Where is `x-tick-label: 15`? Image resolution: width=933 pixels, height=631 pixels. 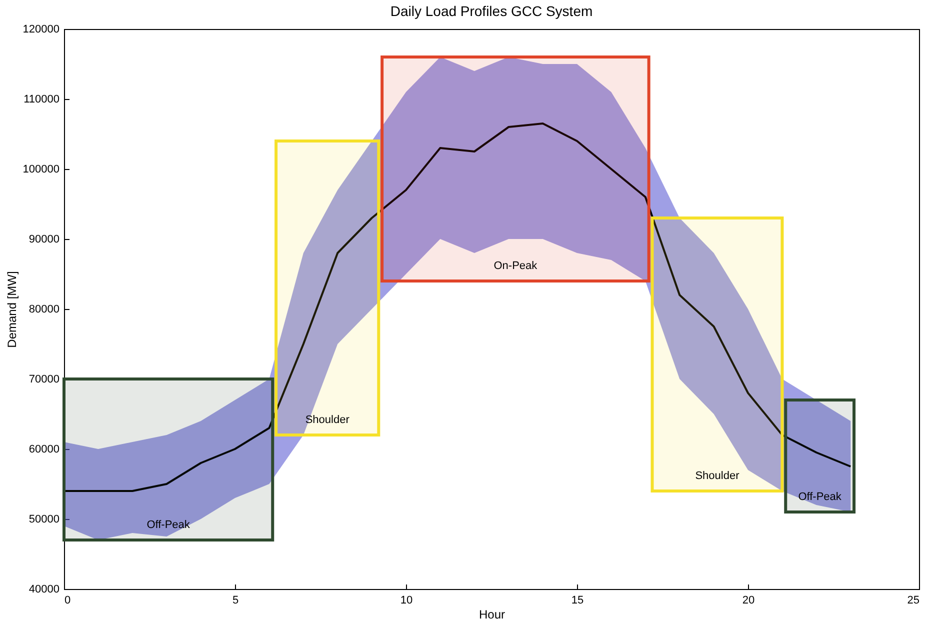 x-tick-label: 15 is located at coordinates (577, 600).